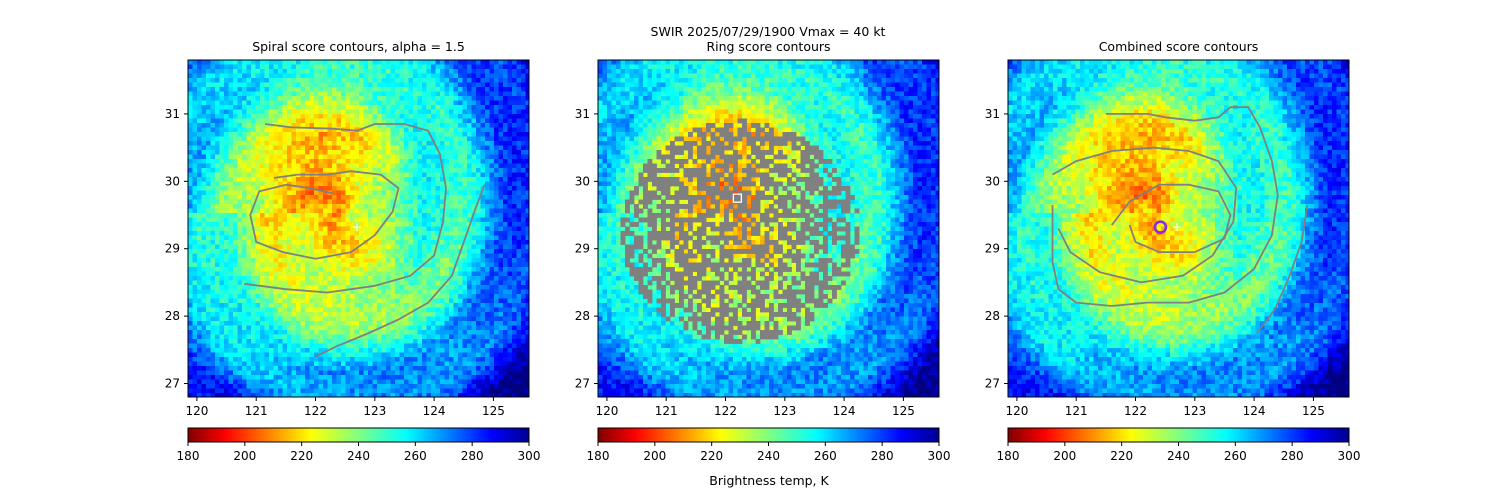 This screenshot has width=1500, height=500. What do you see at coordinates (740, 231) in the screenshot?
I see `ring-score-contours` at bounding box center [740, 231].